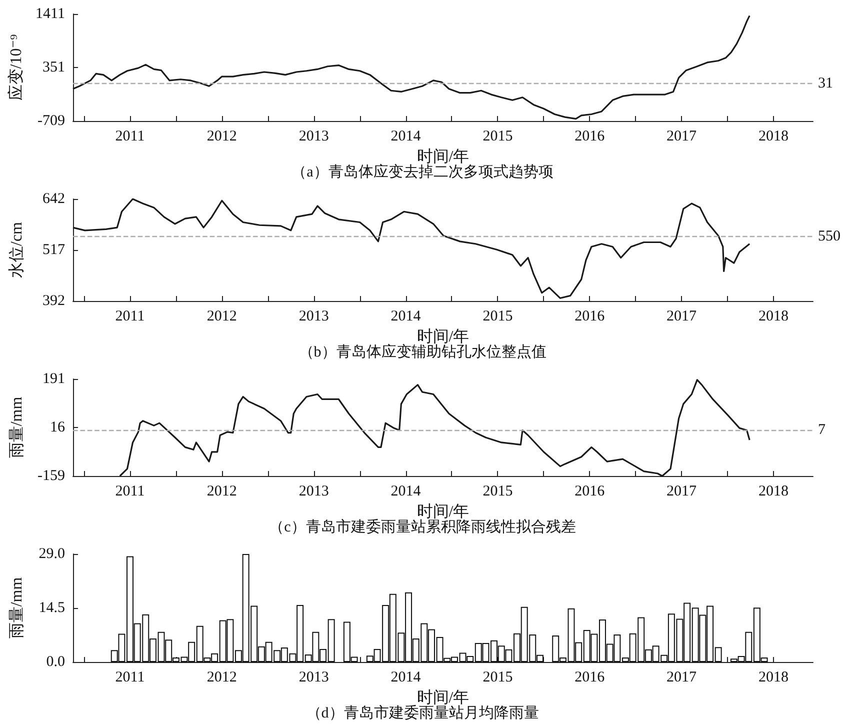 The height and width of the screenshot is (726, 845). Describe the element at coordinates (53, 379) in the screenshot. I see `y-tick-label: 191` at that location.